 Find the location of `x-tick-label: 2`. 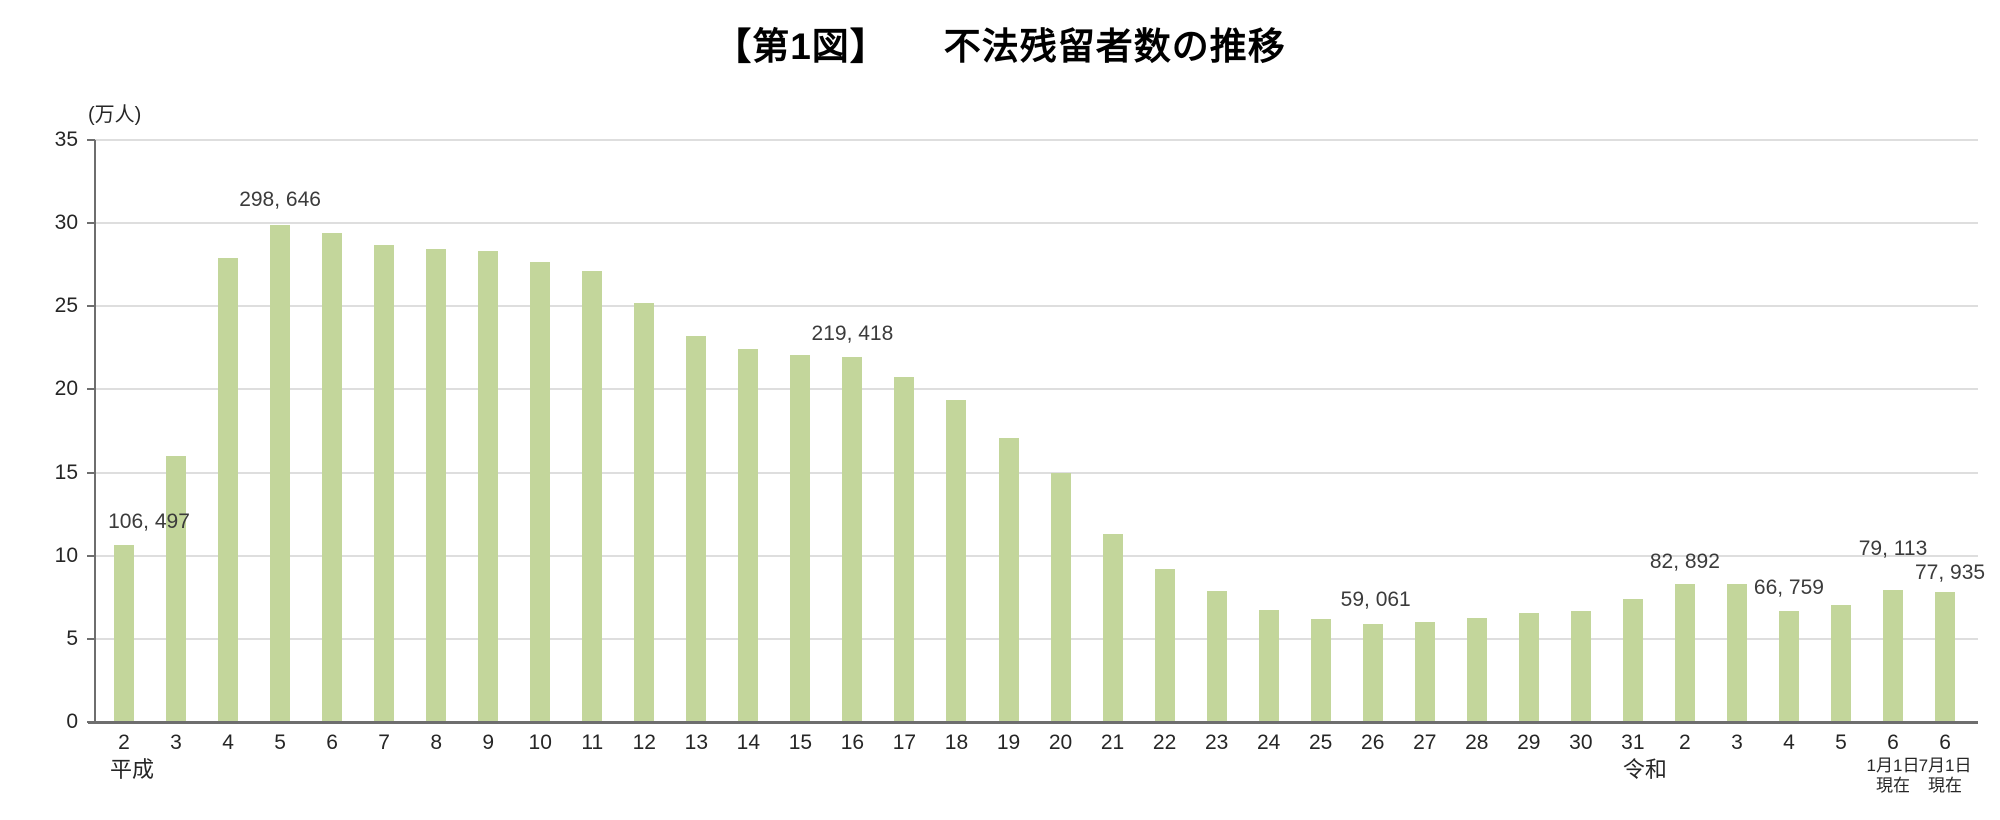

x-tick-label: 2 is located at coordinates (1685, 742).